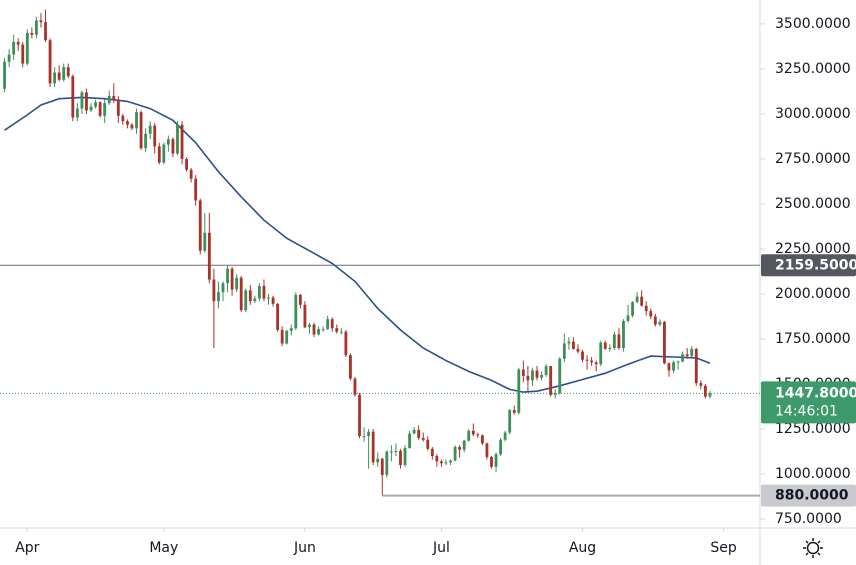 The height and width of the screenshot is (565, 856). What do you see at coordinates (813, 159) in the screenshot?
I see `y-tick-label: 2750.0000` at bounding box center [813, 159].